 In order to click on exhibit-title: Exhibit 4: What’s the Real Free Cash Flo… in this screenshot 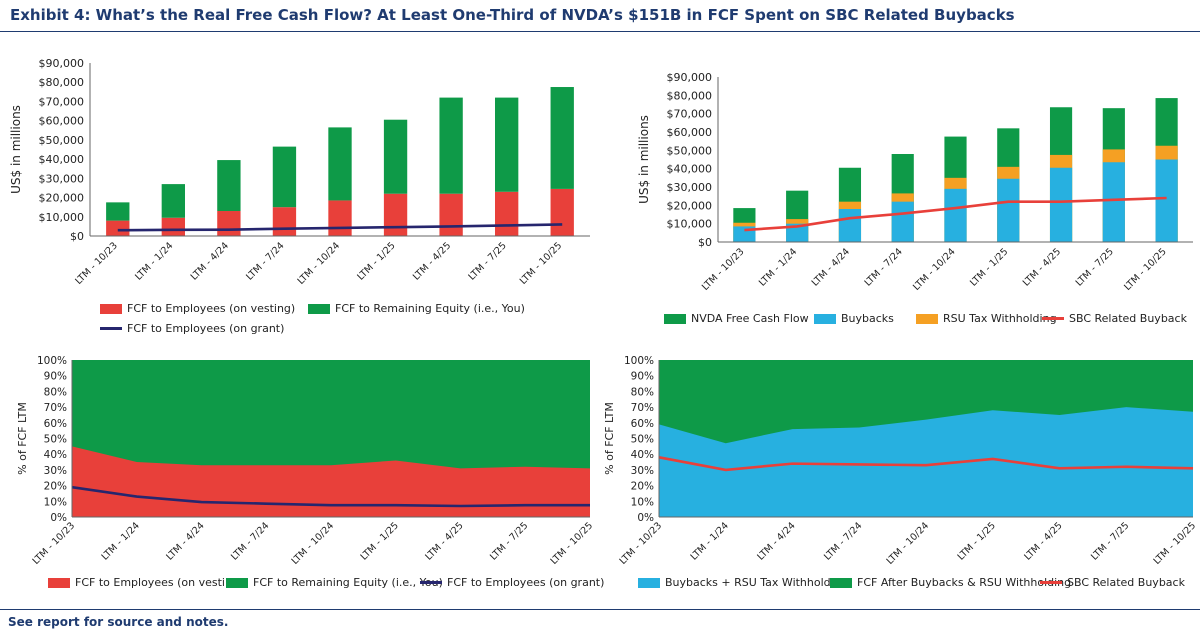, I will do `click(512, 15)`.